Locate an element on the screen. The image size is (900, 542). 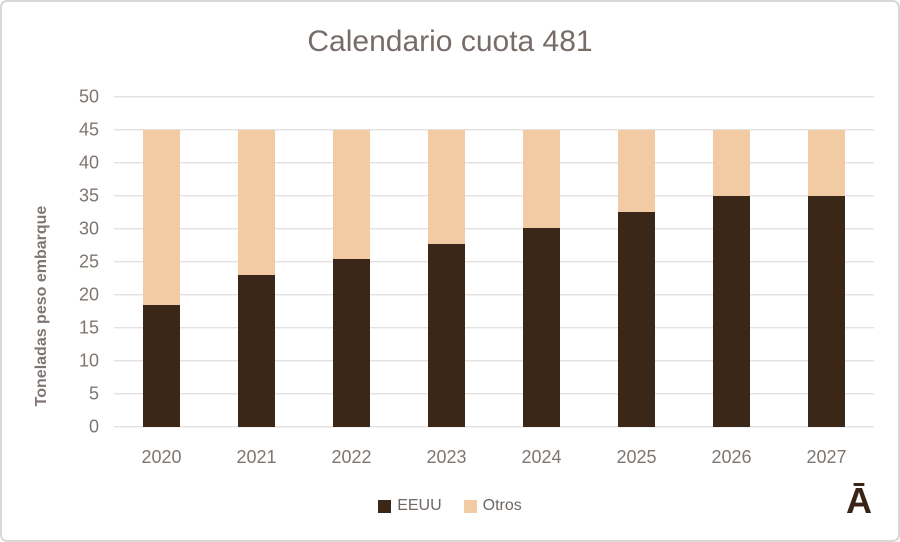
bar-segment-2022-eeuu is located at coordinates (351, 343).